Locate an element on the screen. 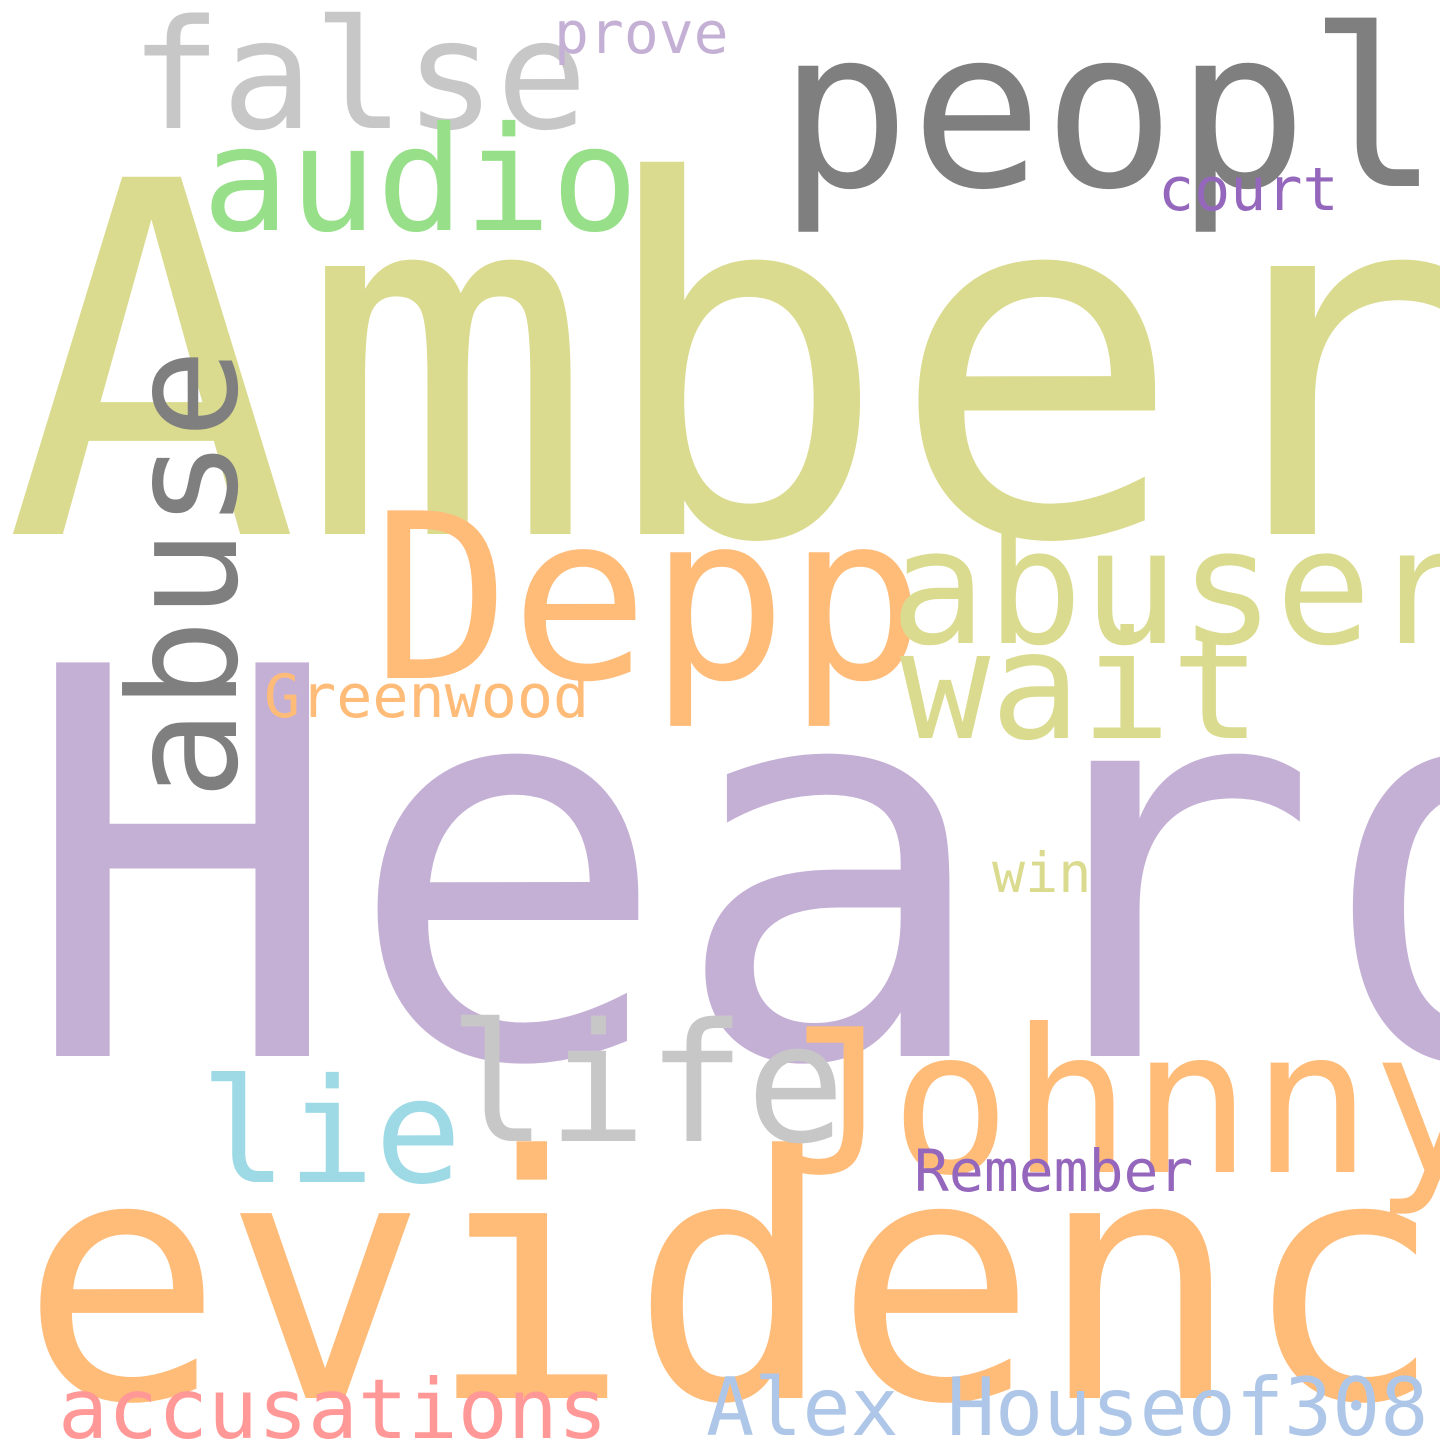 This screenshot has width=1440, height=1440. word-audio: audio is located at coordinates (420, 180).